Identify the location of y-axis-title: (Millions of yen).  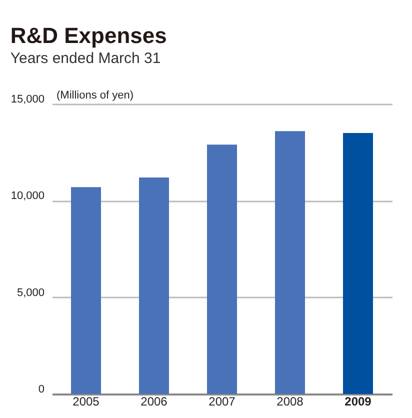
(95, 96).